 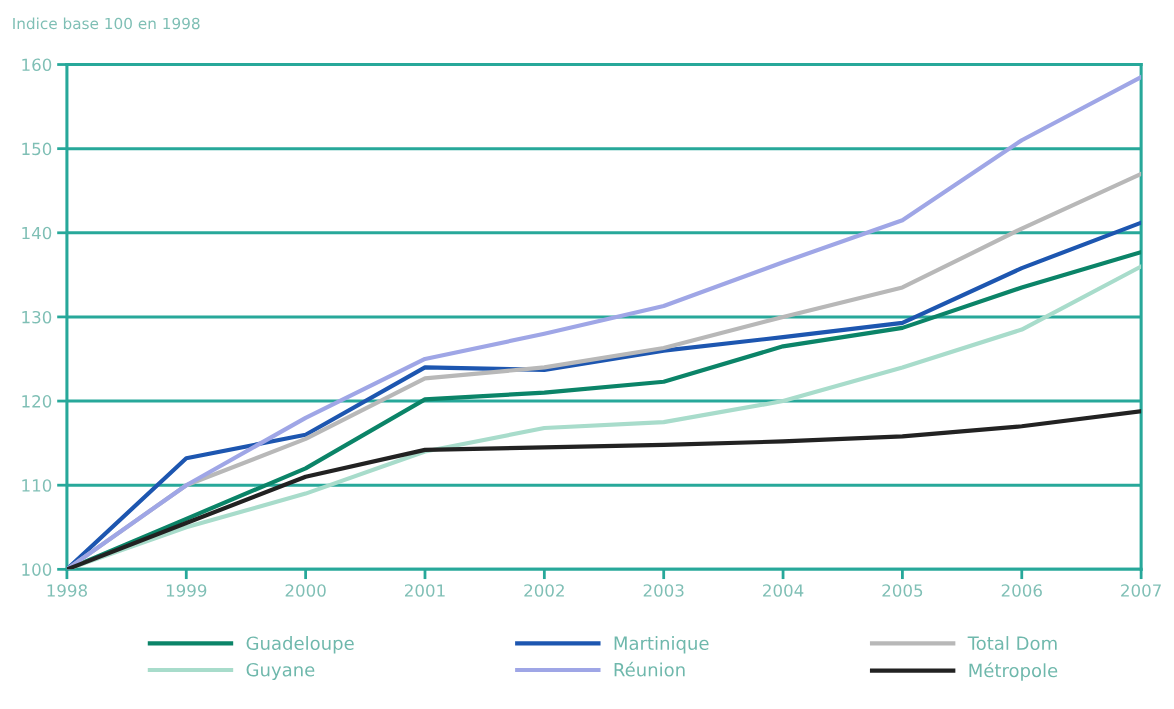 What do you see at coordinates (649, 669) in the screenshot?
I see `legend-label: Réunion` at bounding box center [649, 669].